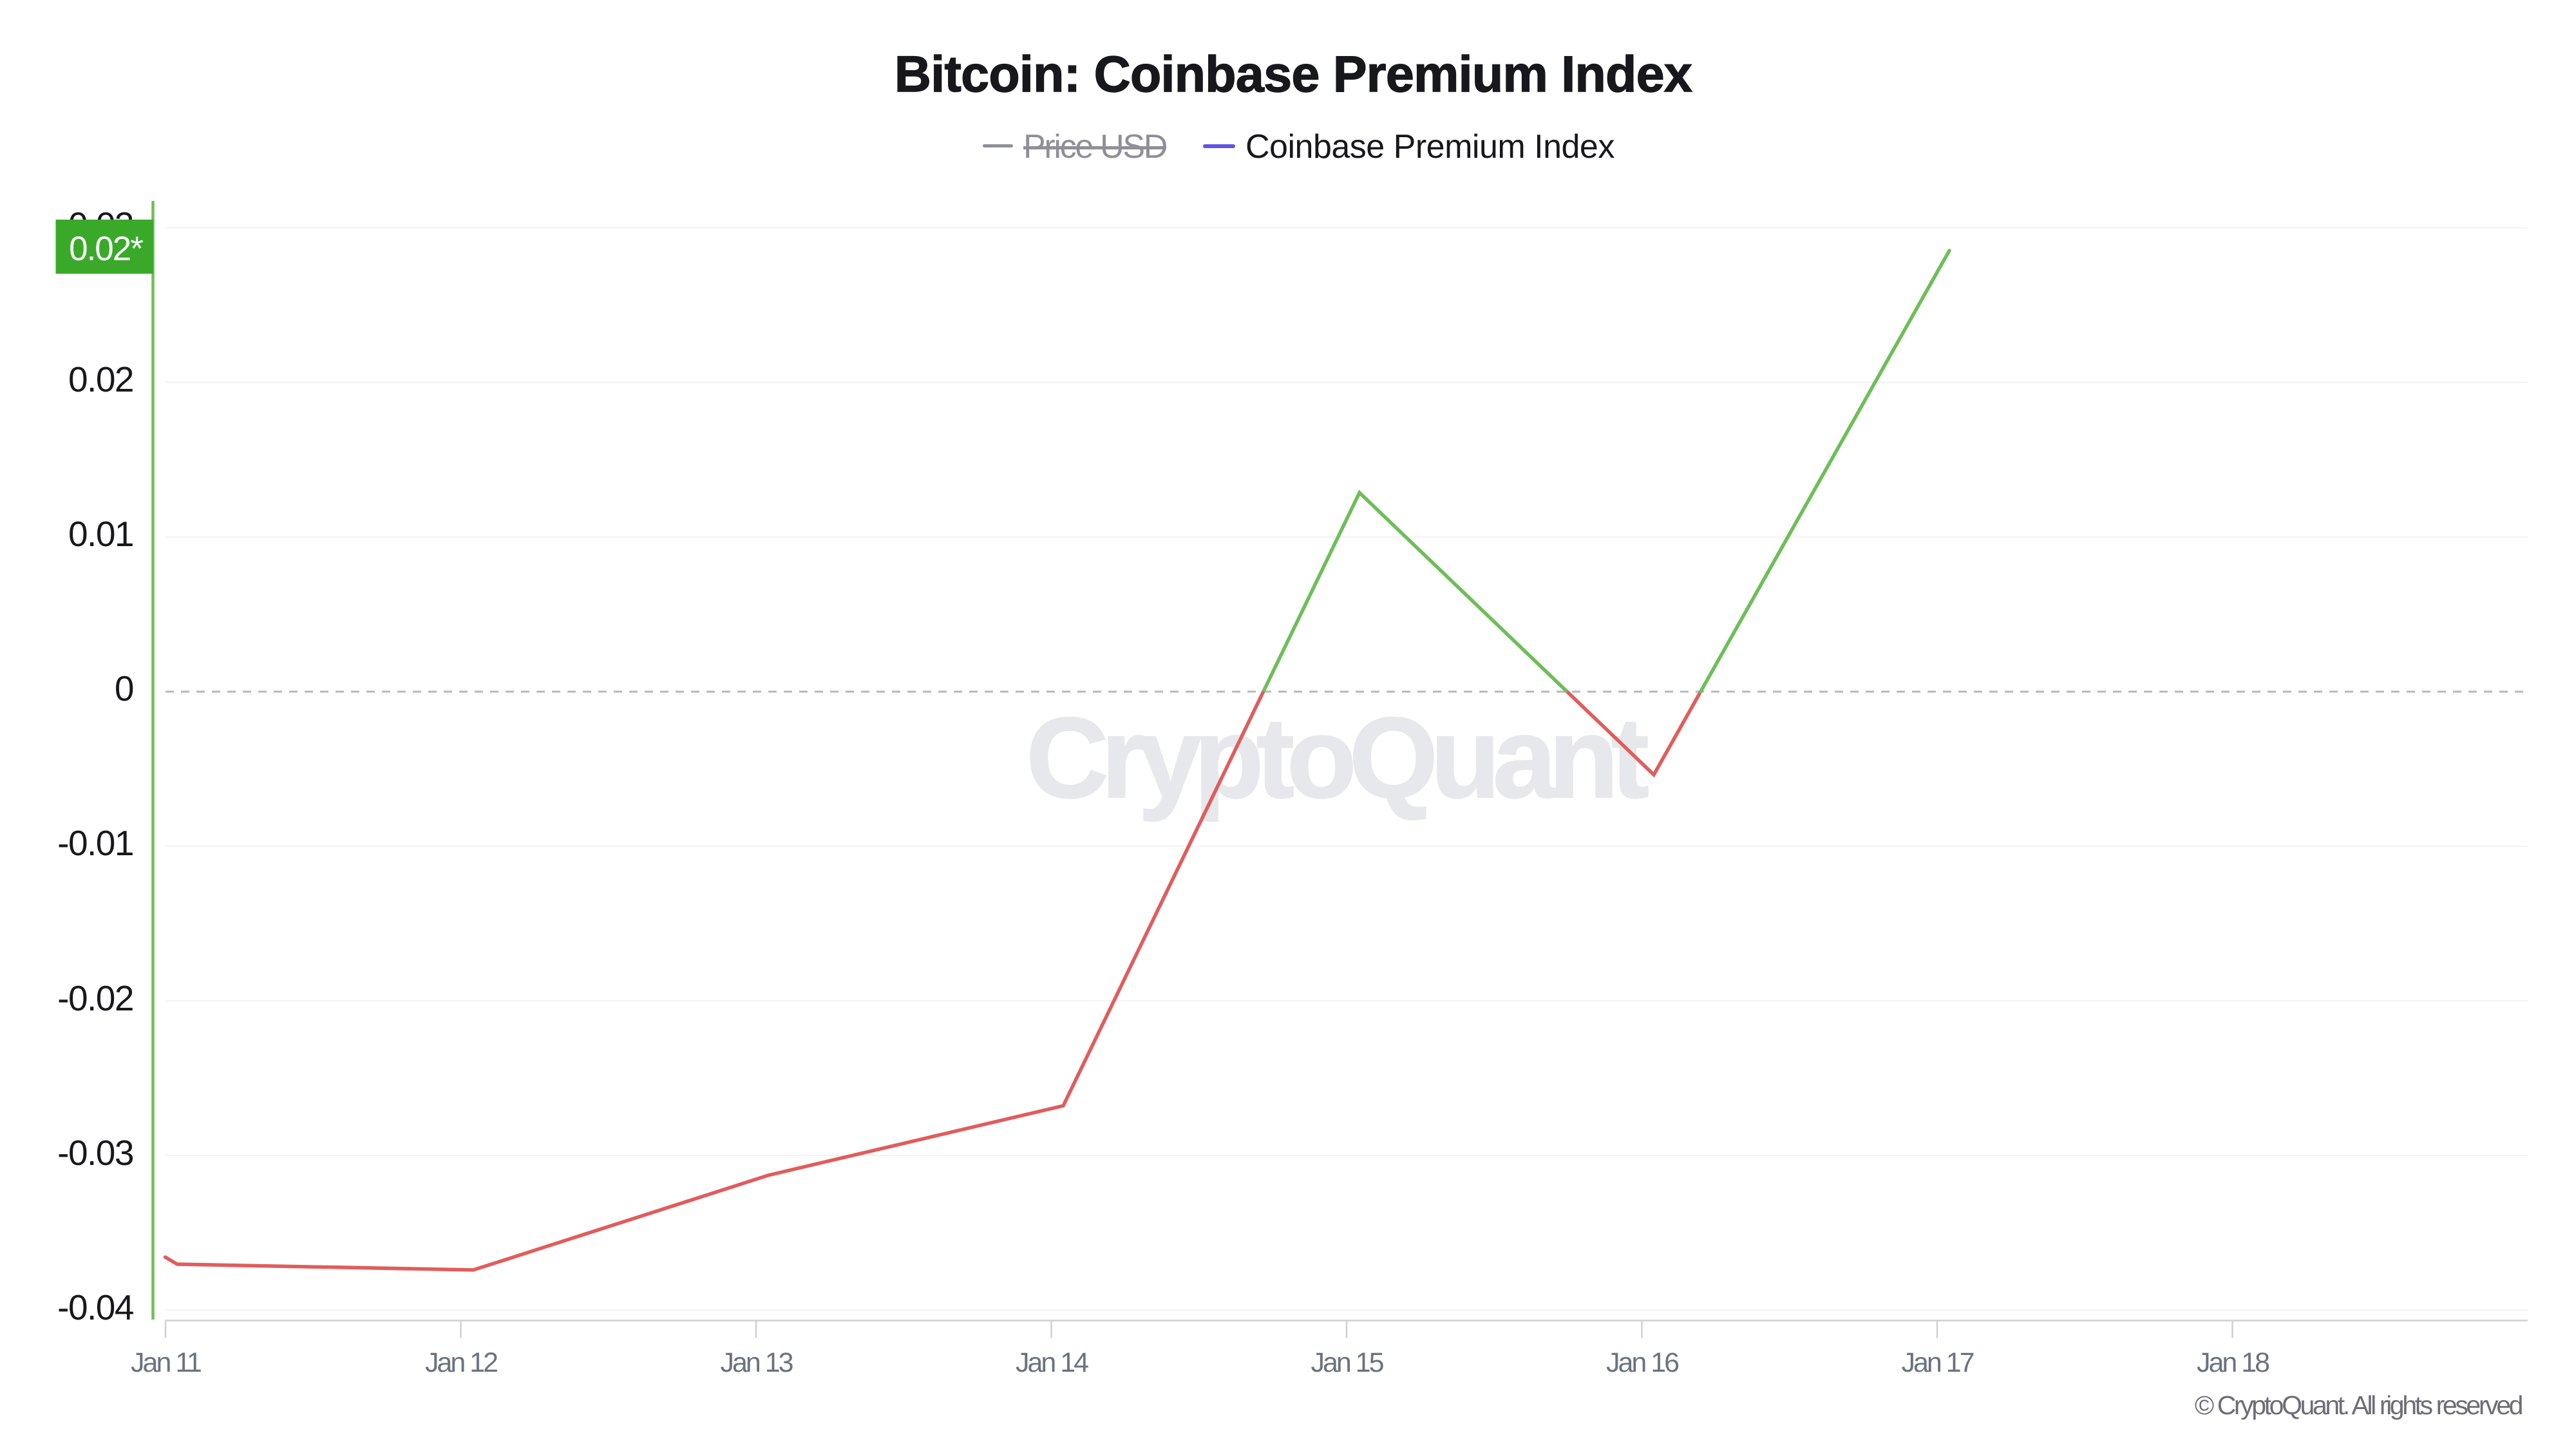 Image resolution: width=2576 pixels, height=1449 pixels. I want to click on svg-text: 0.02*, so click(106, 249).